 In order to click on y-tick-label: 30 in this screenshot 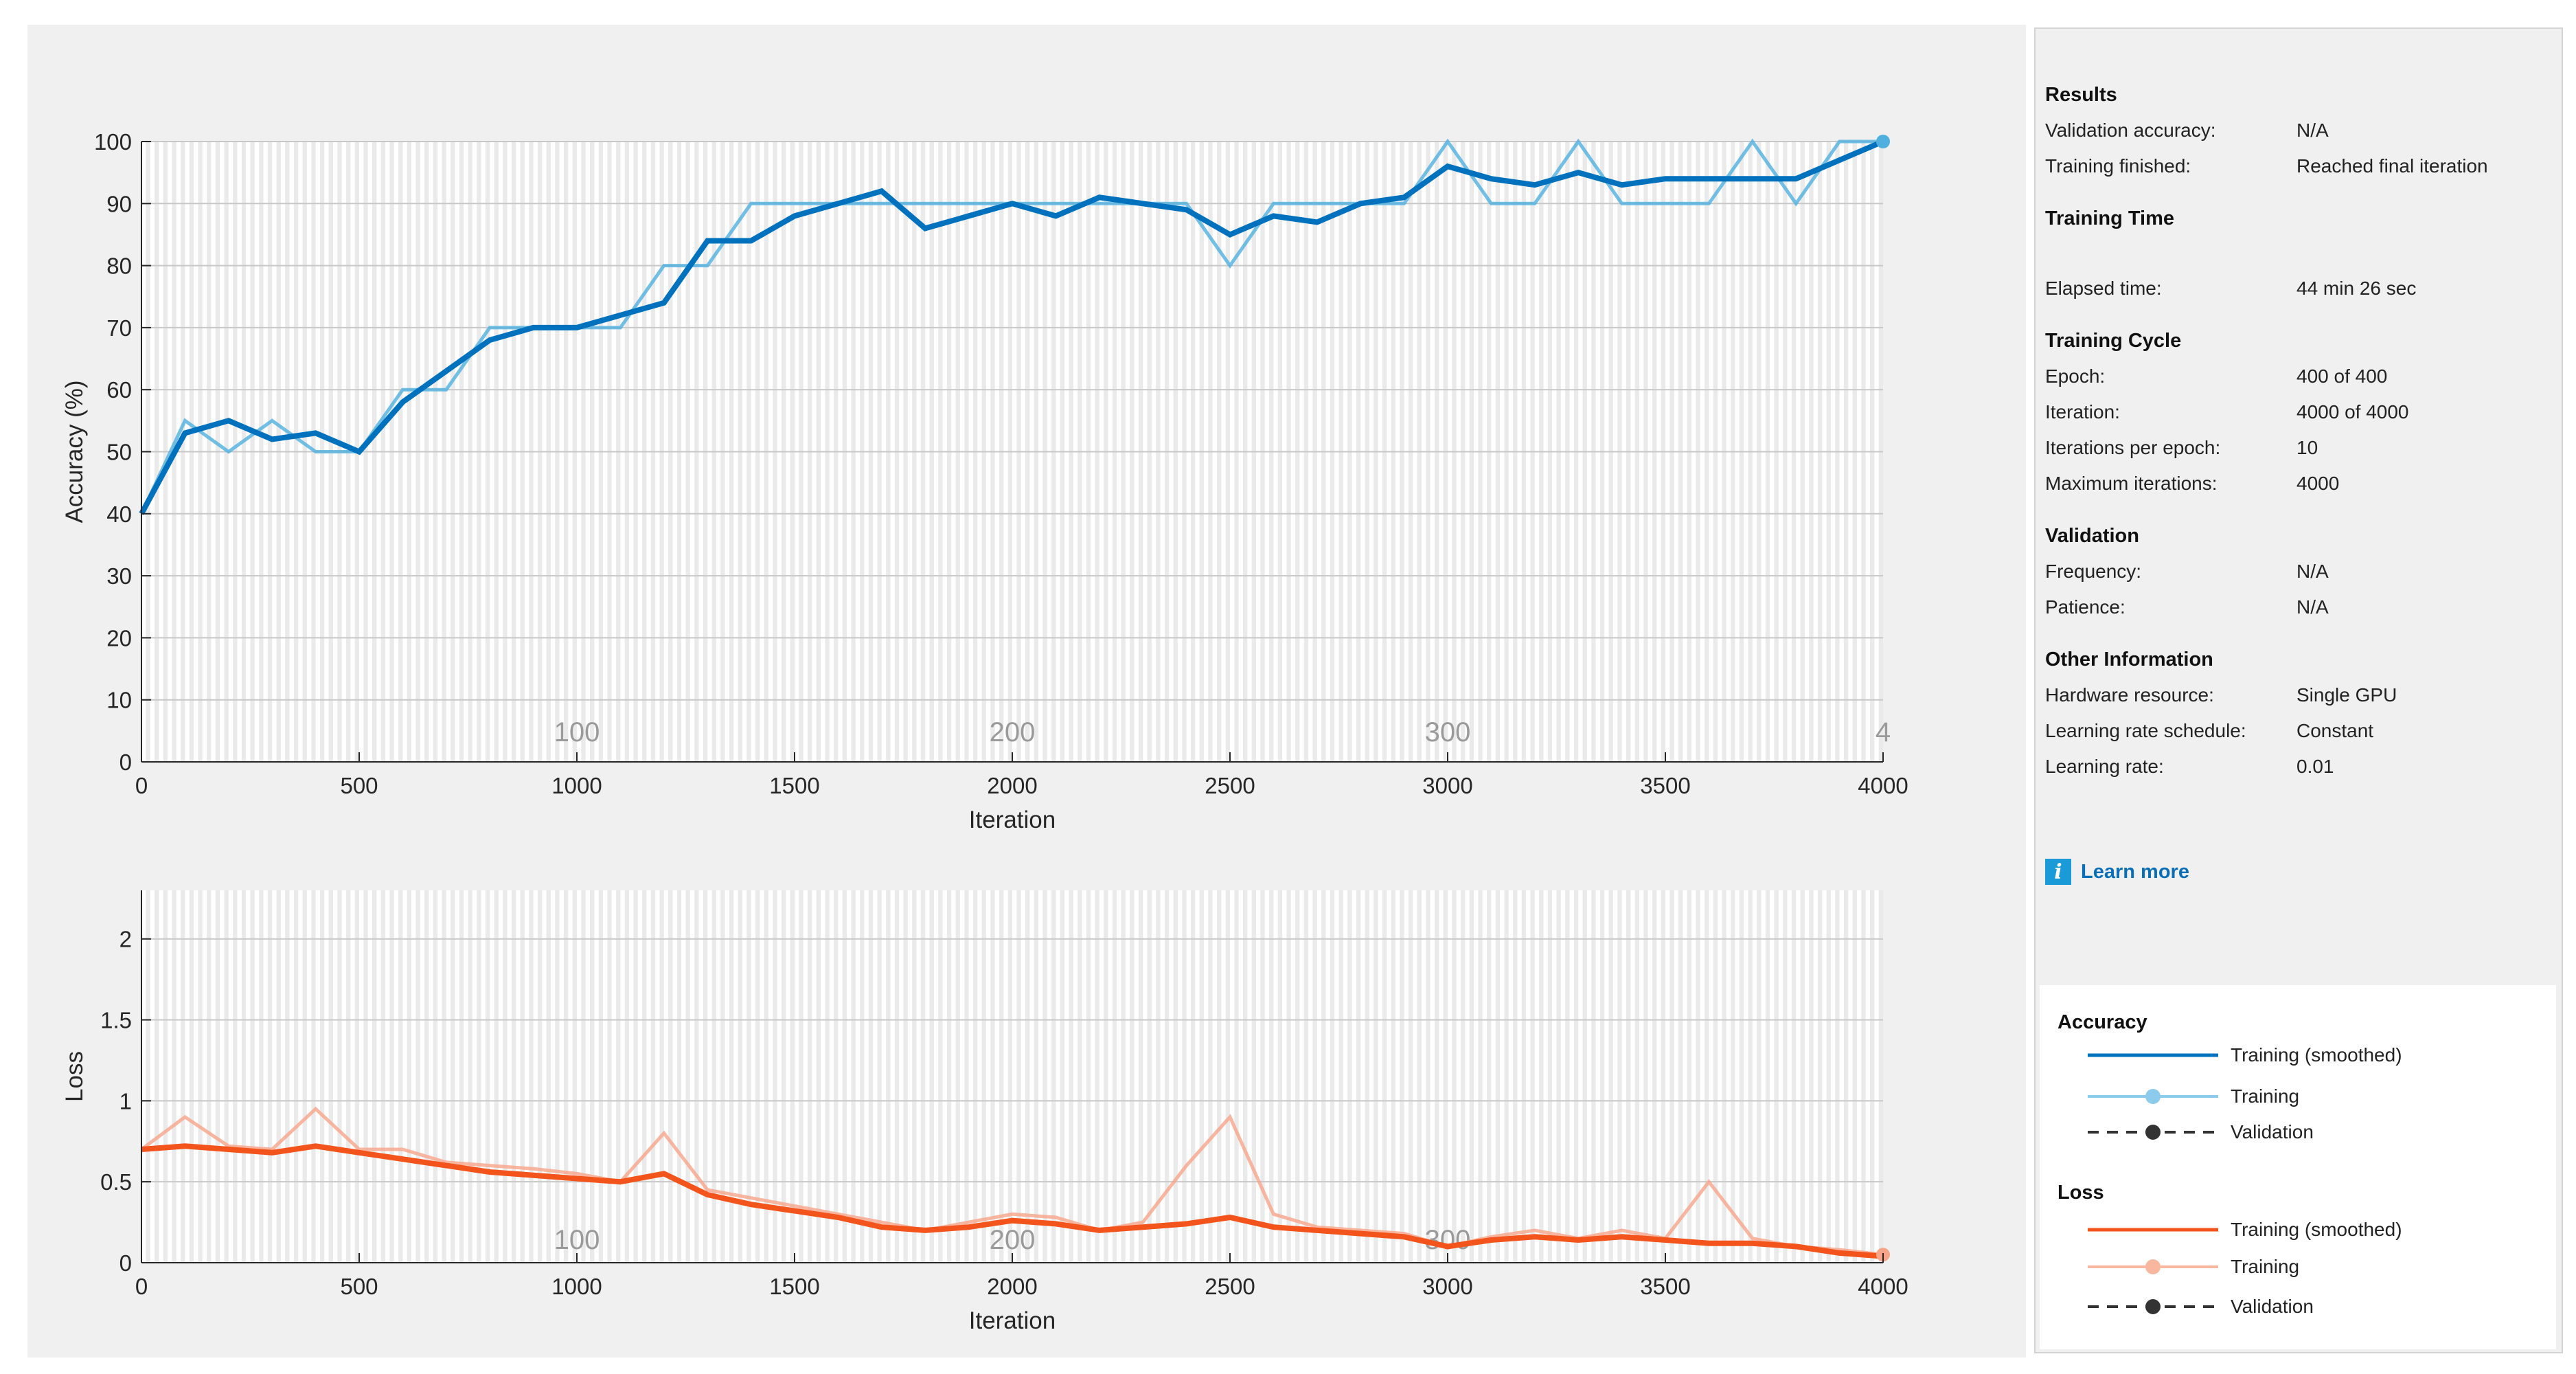, I will do `click(119, 576)`.